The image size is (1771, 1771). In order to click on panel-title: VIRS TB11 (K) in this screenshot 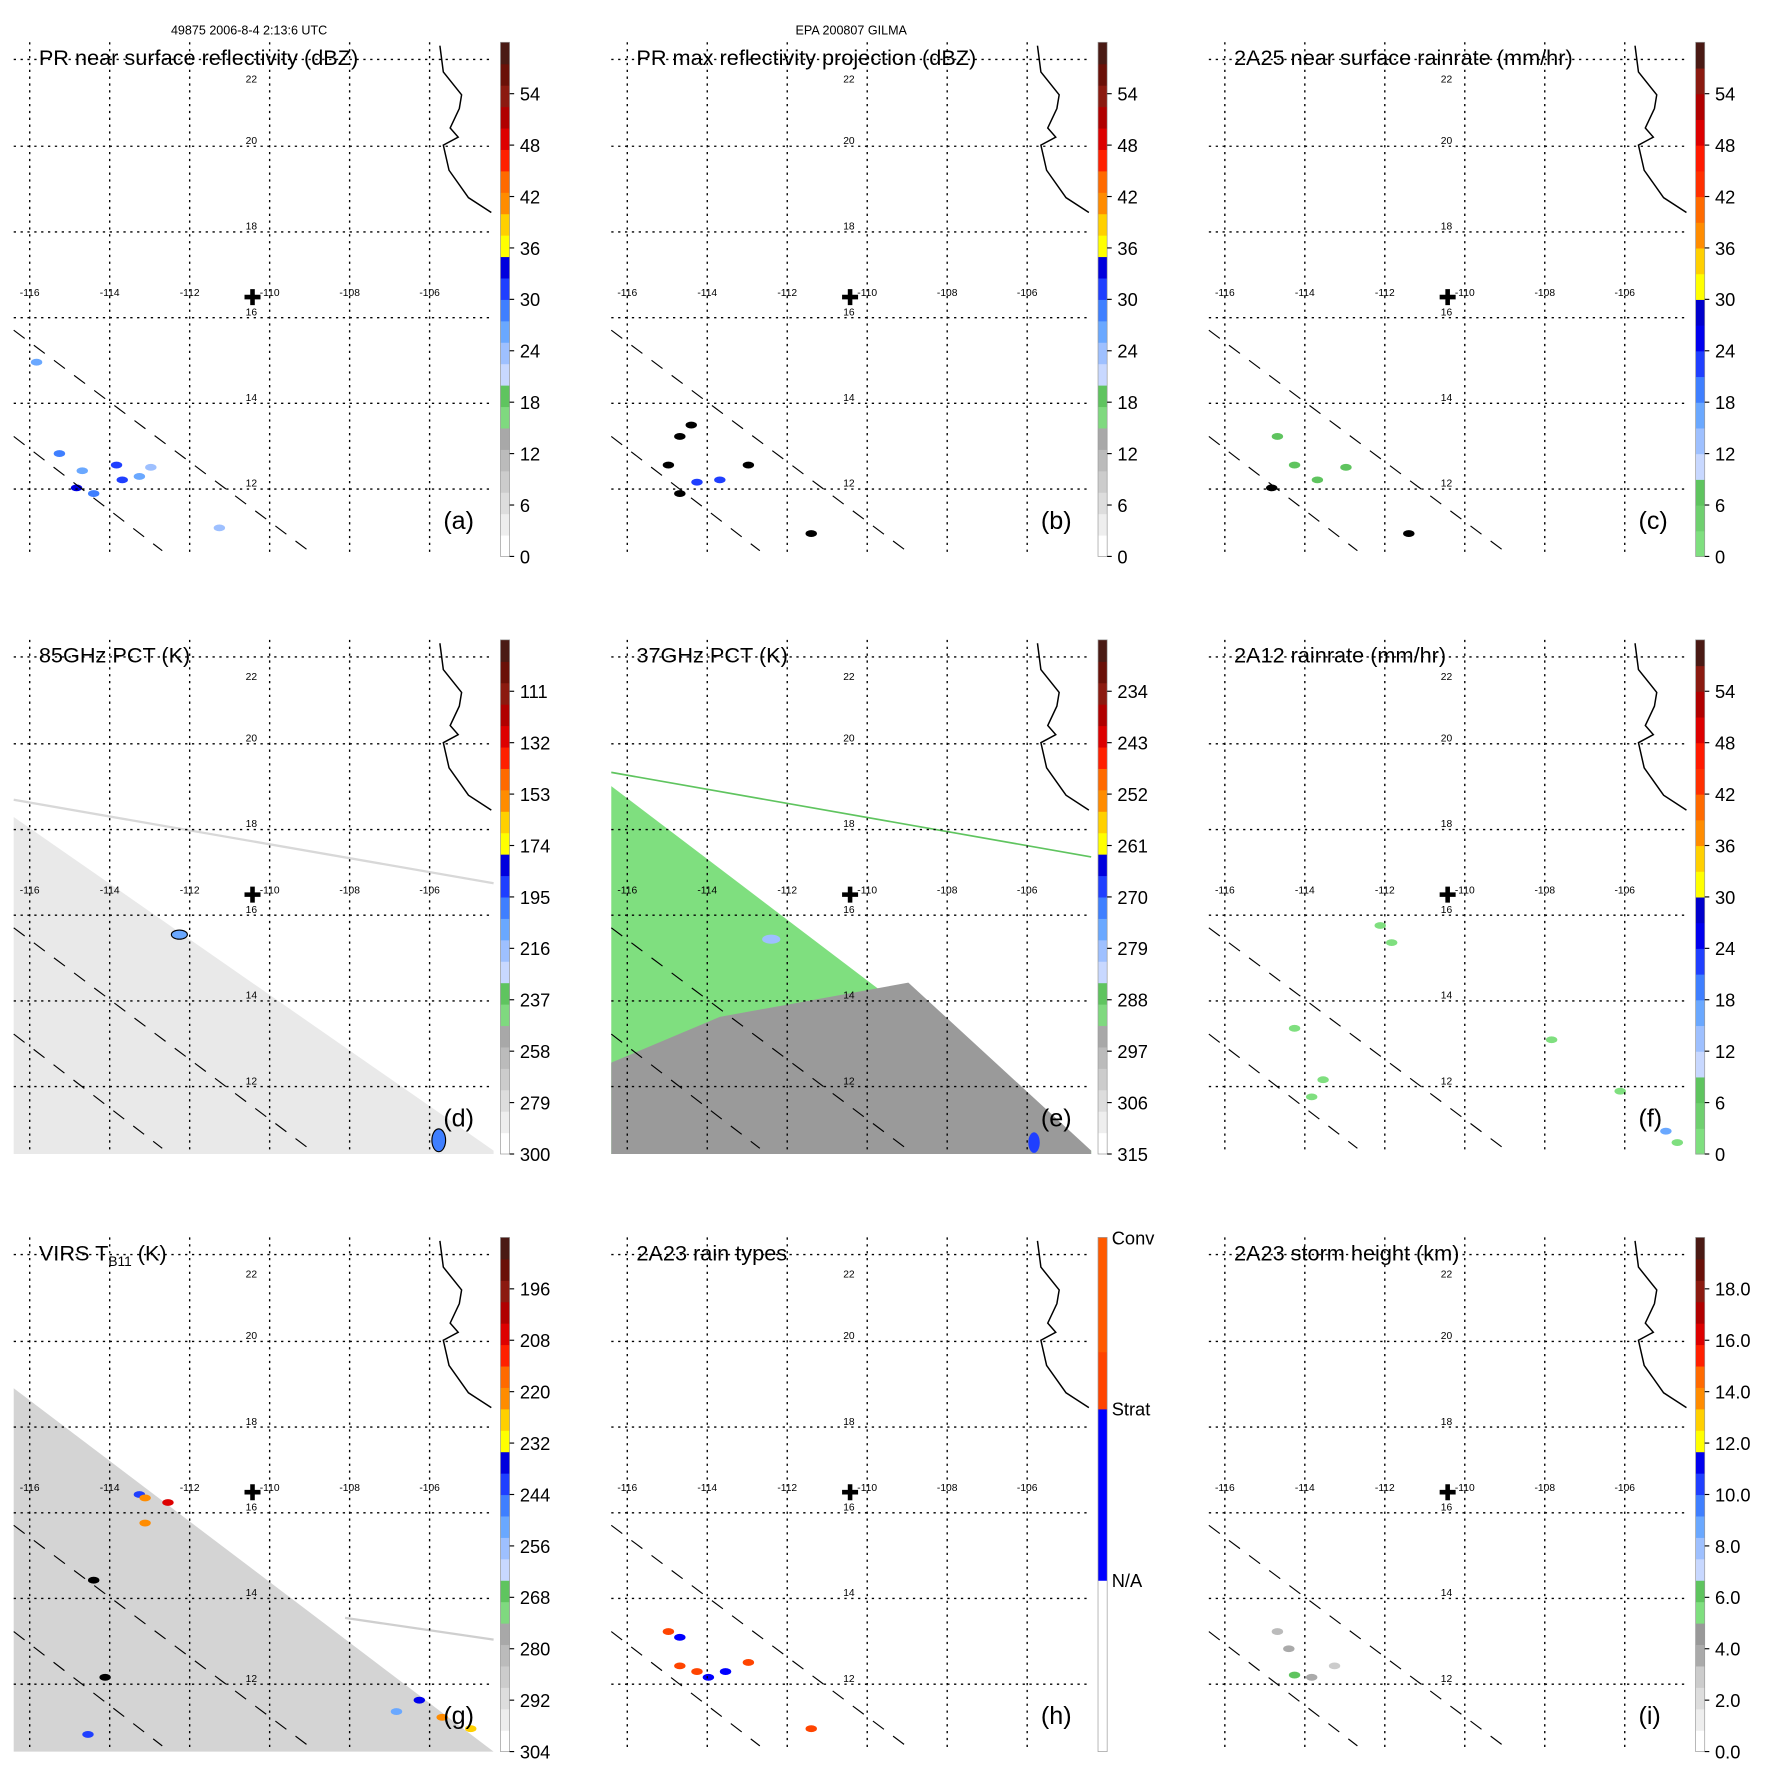, I will do `click(103, 1254)`.